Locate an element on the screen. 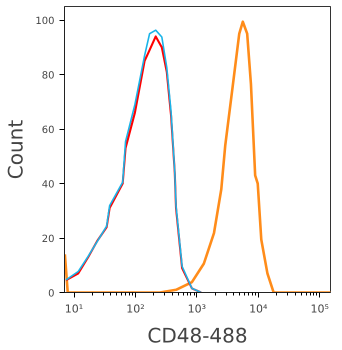 The width and height of the screenshot is (342, 350). y-tick-label: 0 is located at coordinates (51, 294).